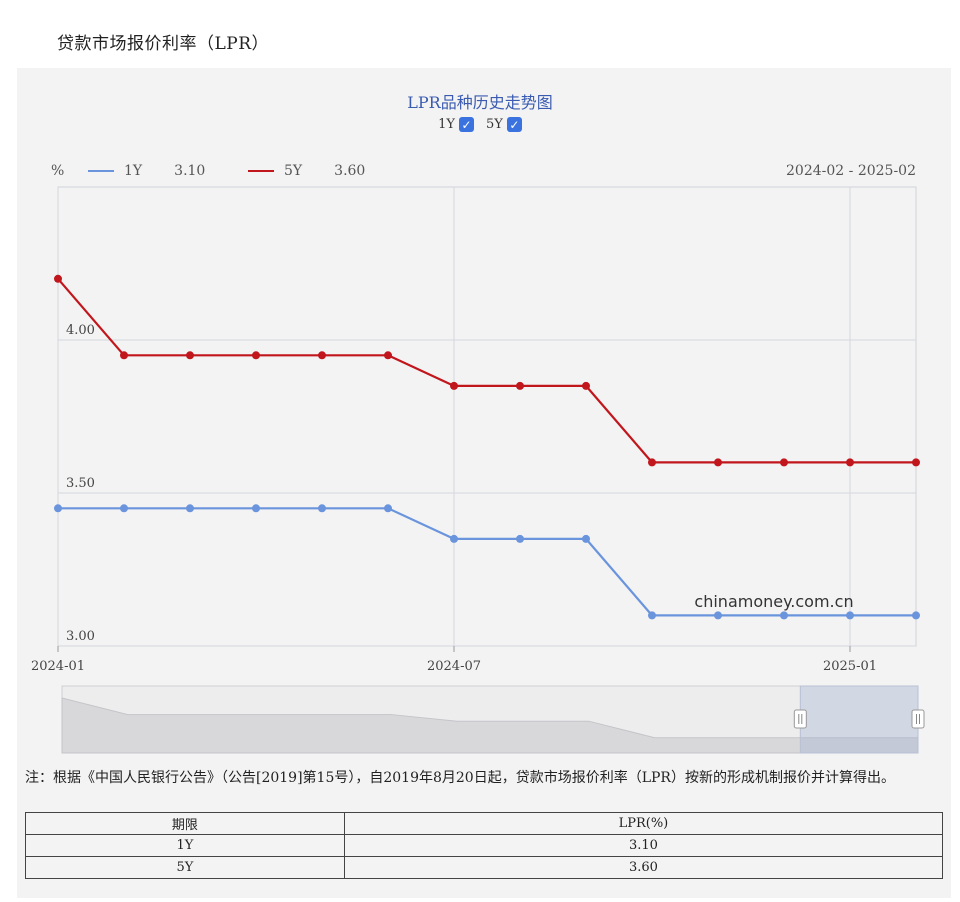  I want to click on table-row: 1Y 3.10, so click(484, 845).